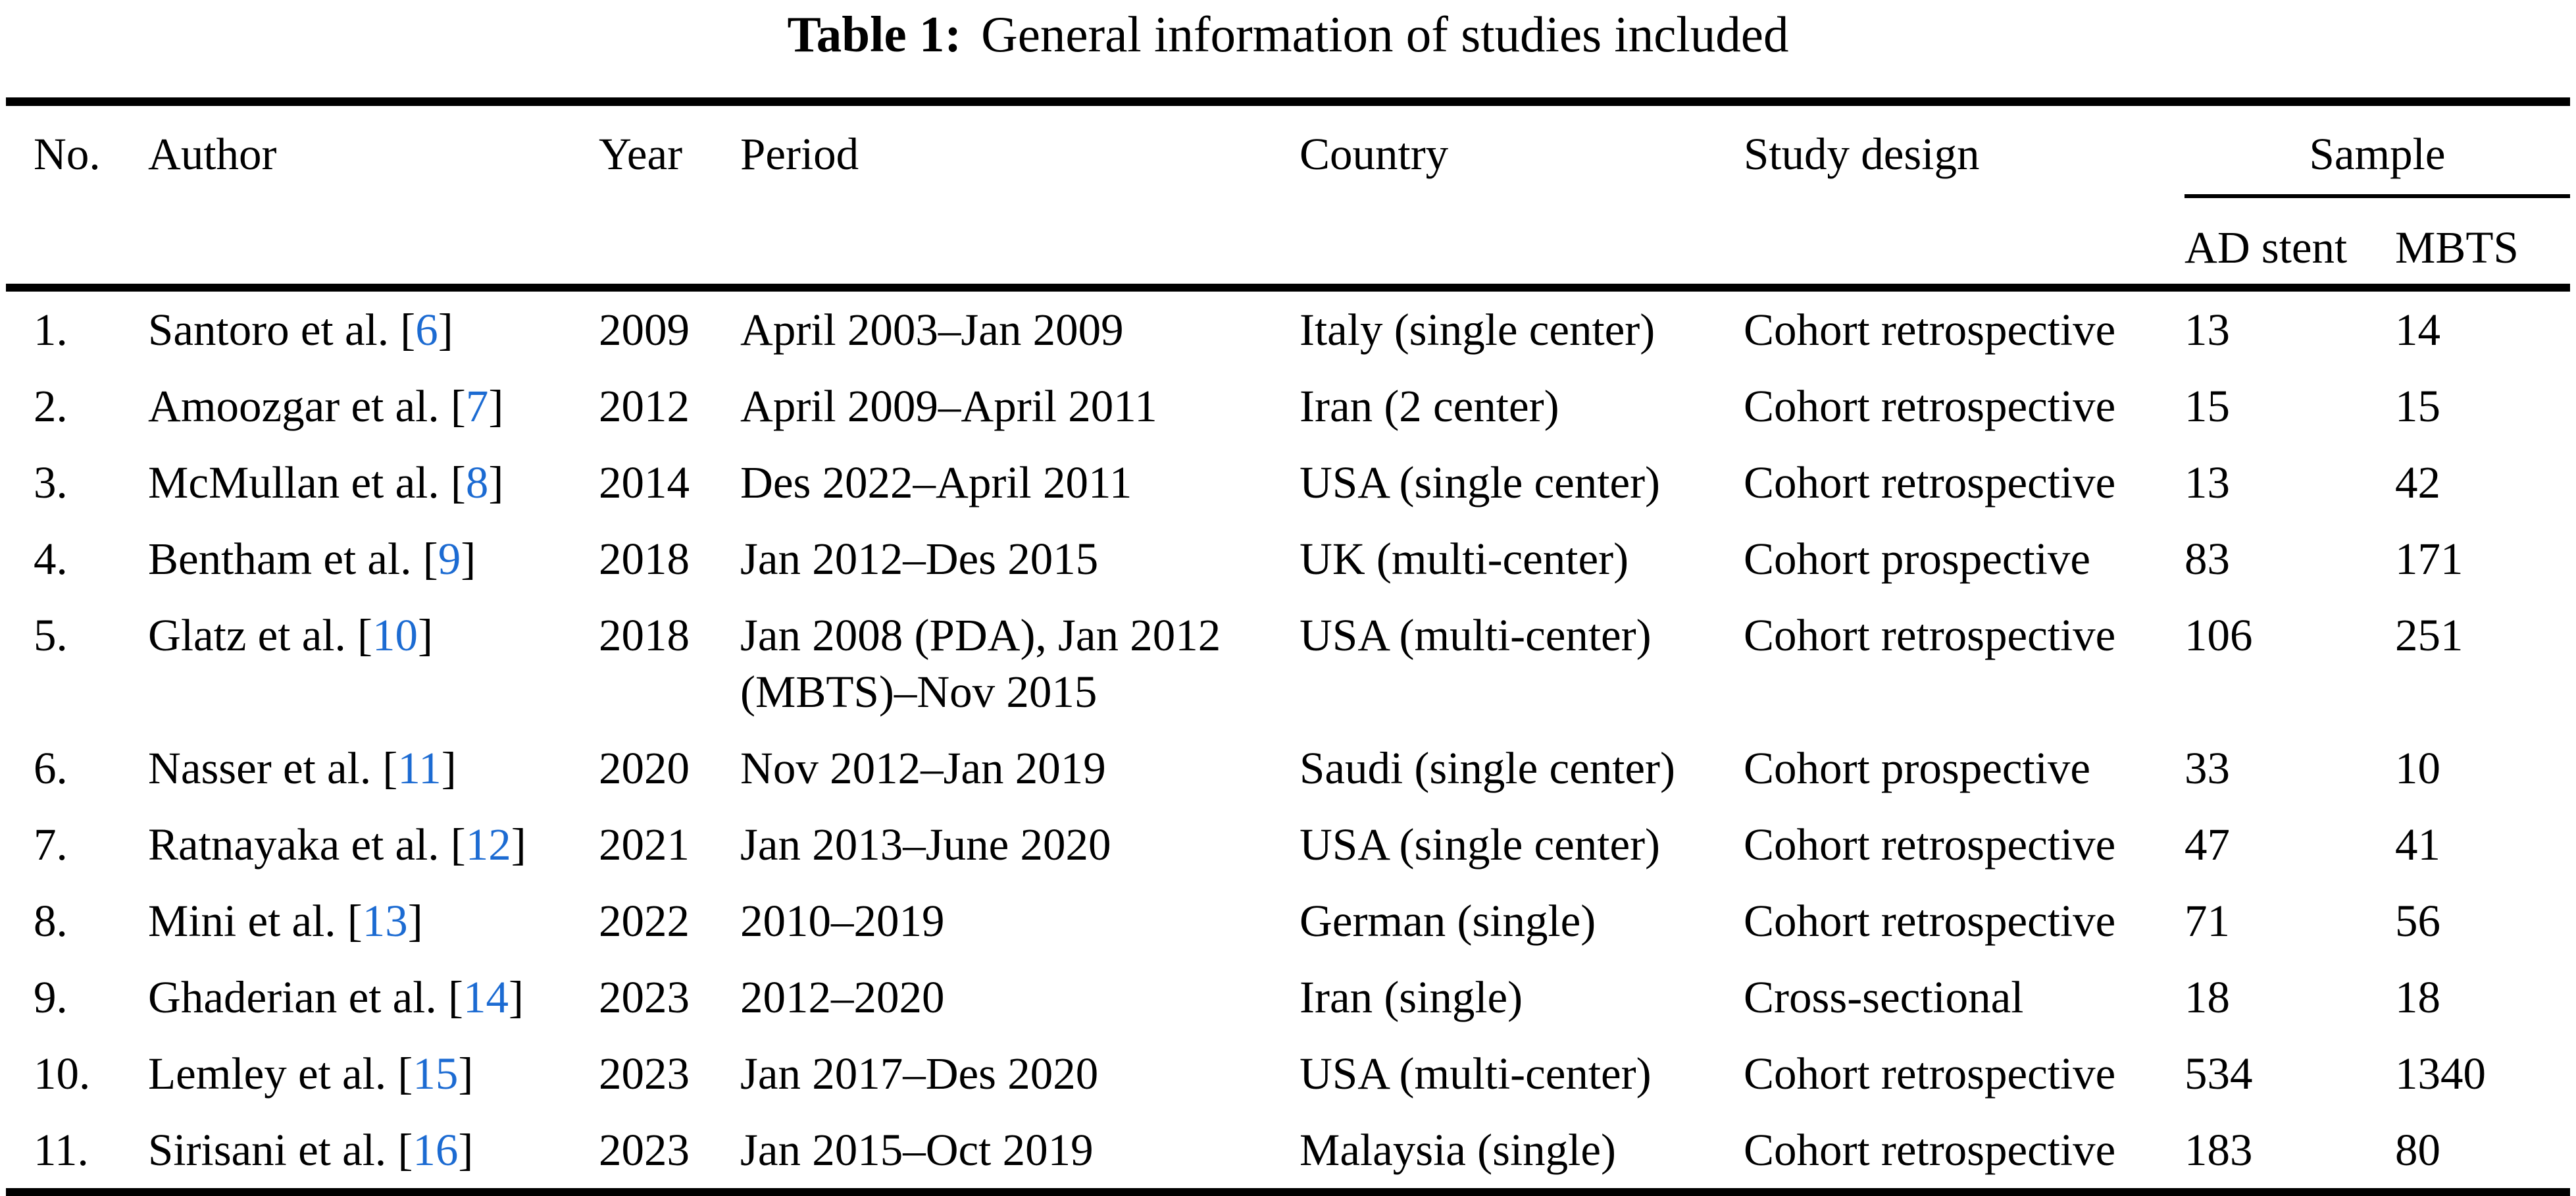  I want to click on citation-link: 14, so click(486, 997).